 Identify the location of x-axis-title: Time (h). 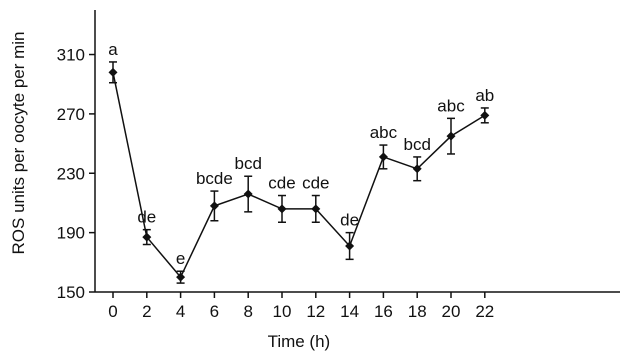
(299, 341).